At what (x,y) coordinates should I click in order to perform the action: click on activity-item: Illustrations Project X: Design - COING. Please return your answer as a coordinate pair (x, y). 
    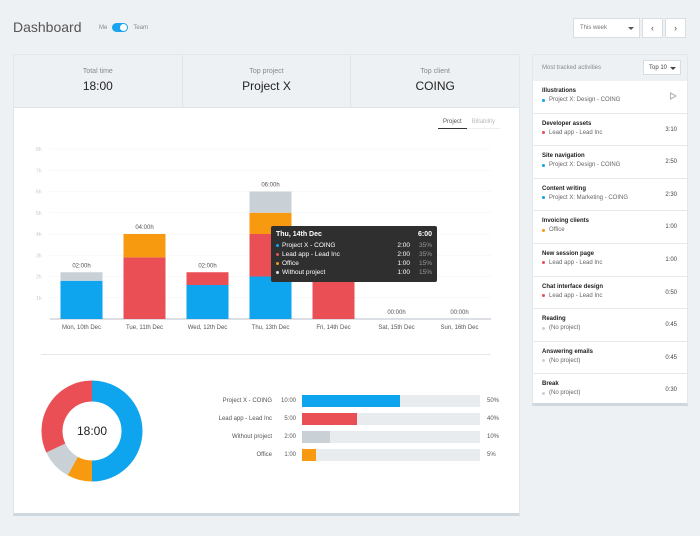
    Looking at the image, I should click on (610, 97).